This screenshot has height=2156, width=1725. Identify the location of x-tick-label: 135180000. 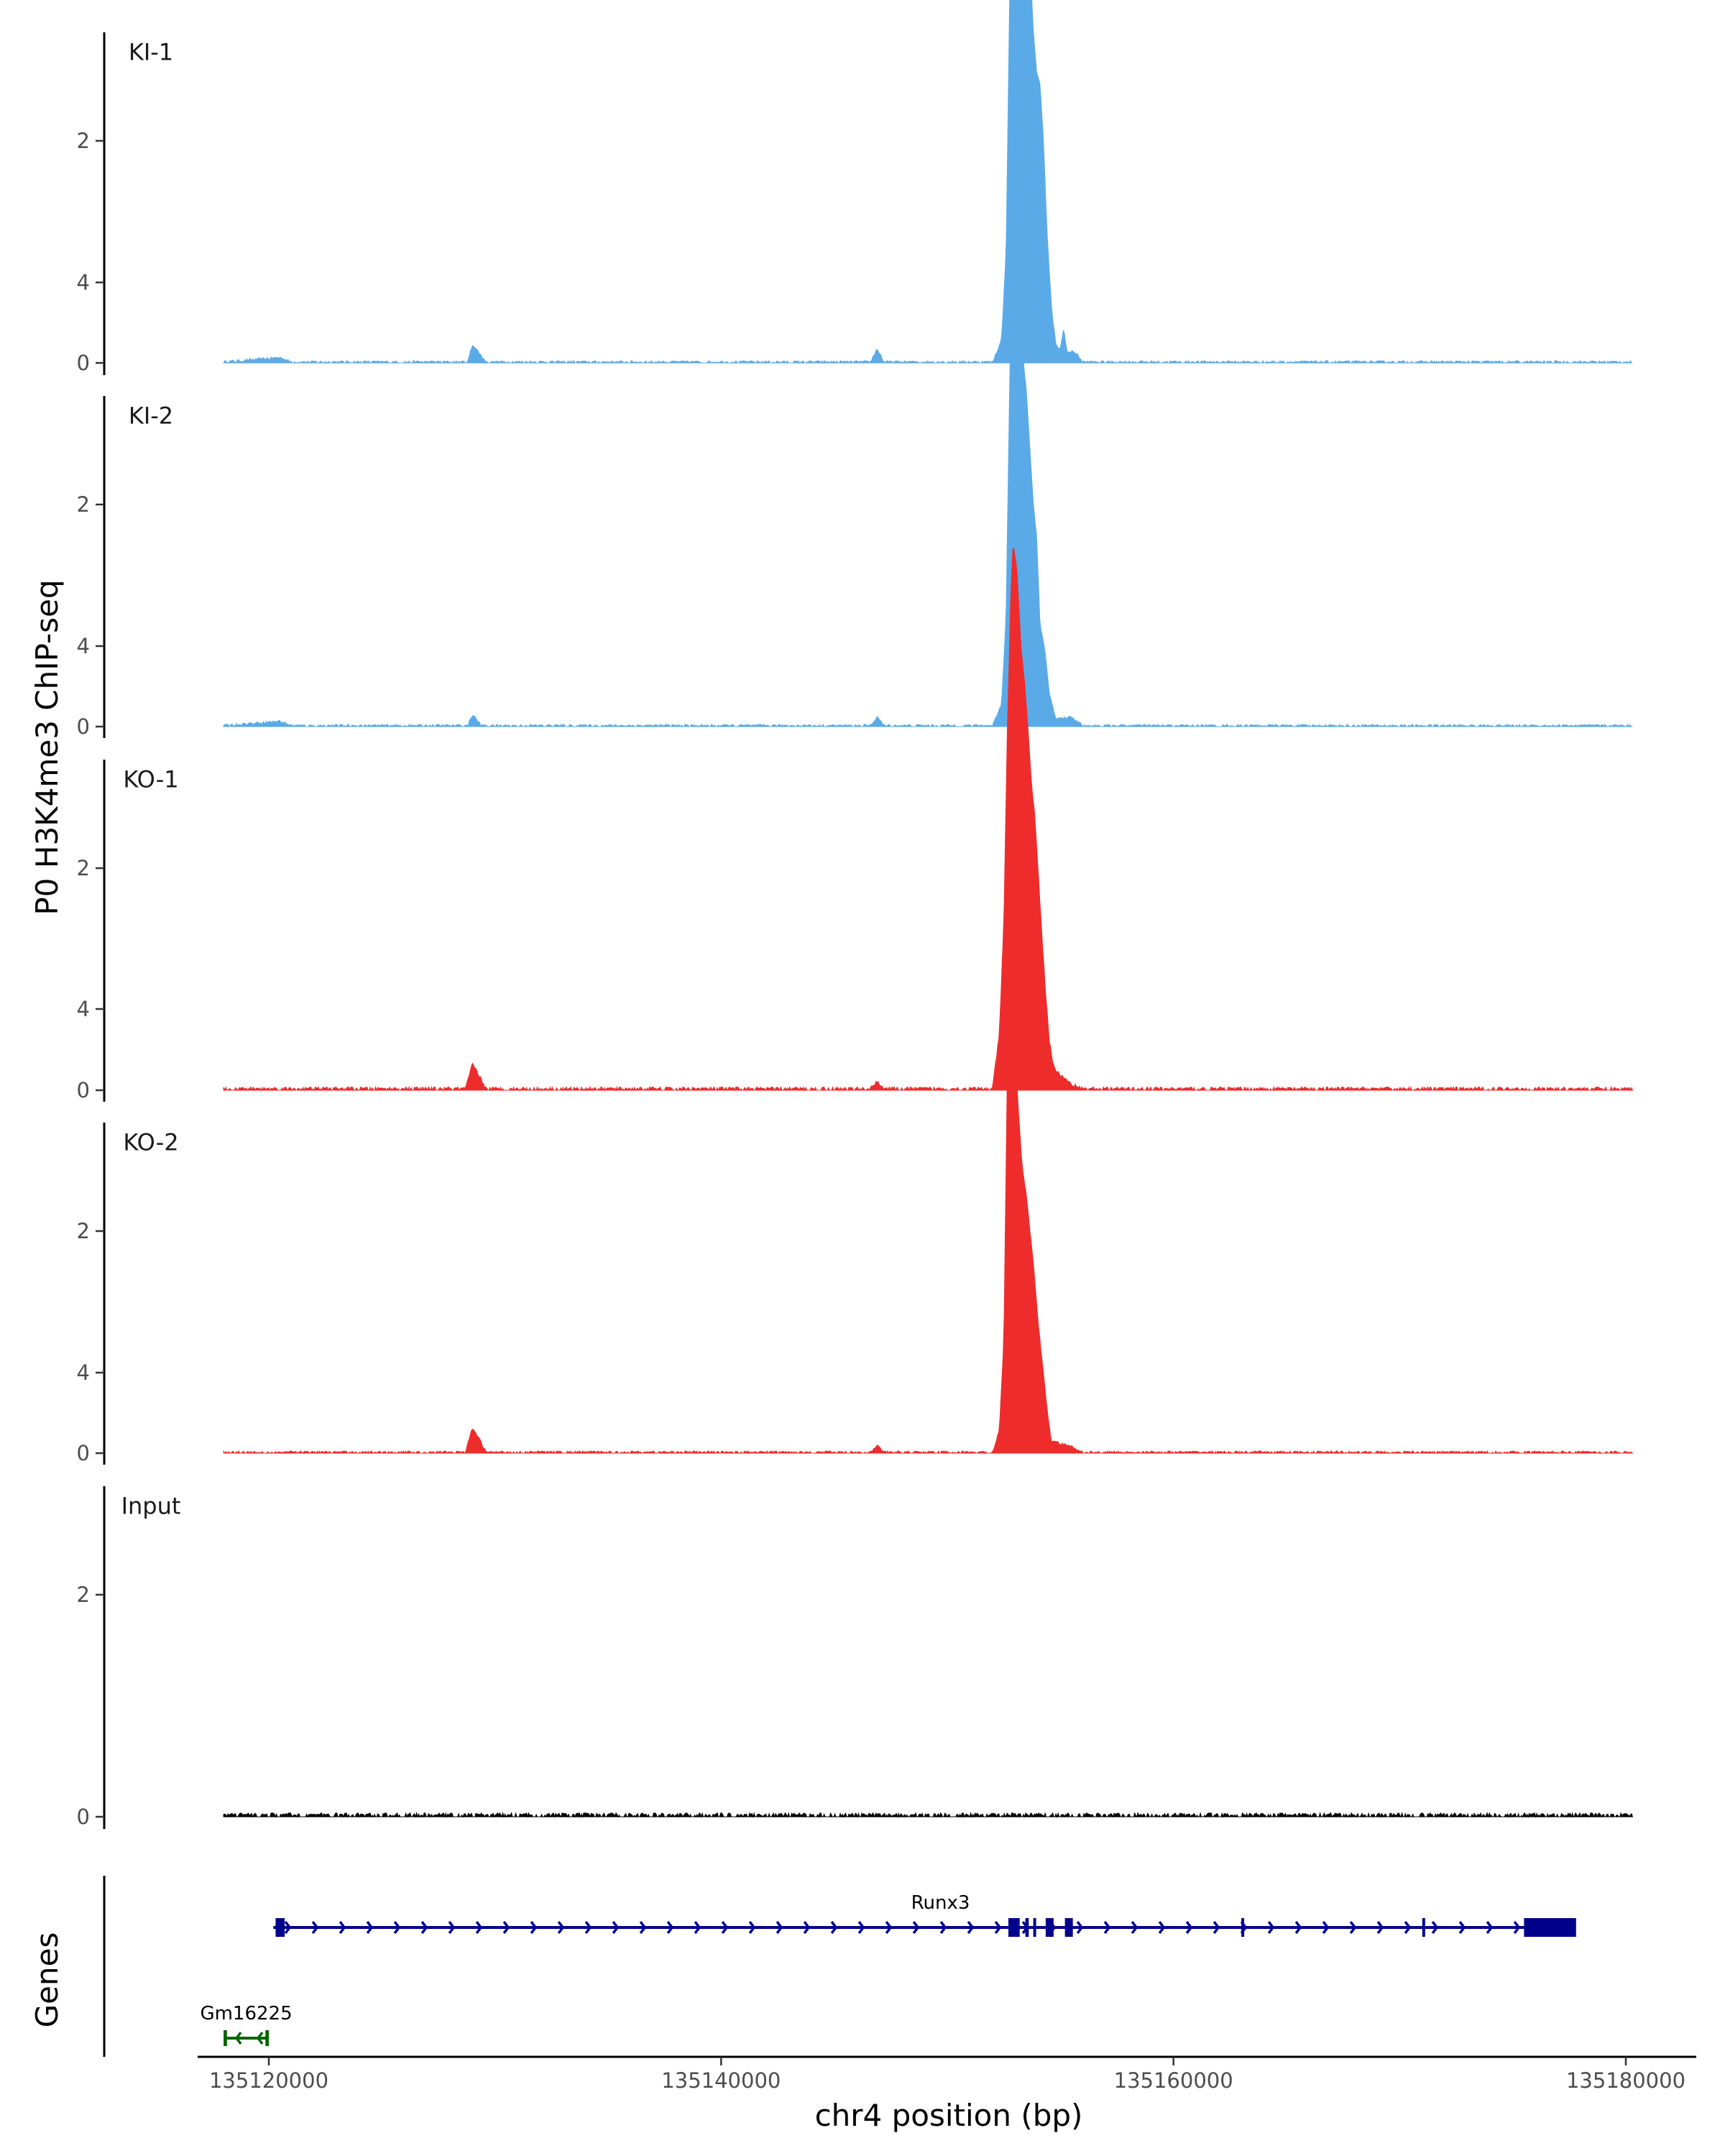
(1625, 2080).